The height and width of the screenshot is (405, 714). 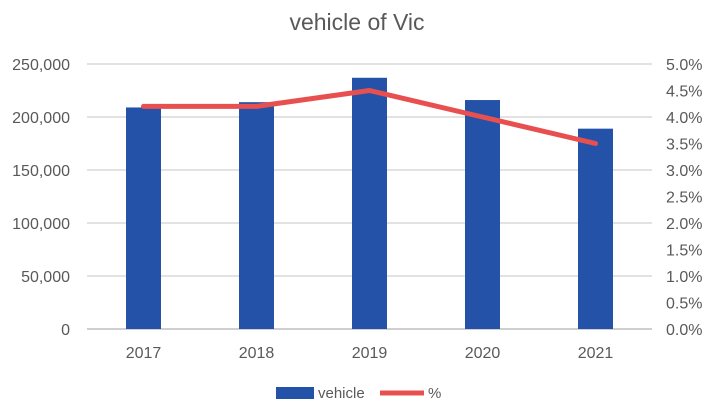 I want to click on legend-label-percent: %, so click(x=434, y=393).